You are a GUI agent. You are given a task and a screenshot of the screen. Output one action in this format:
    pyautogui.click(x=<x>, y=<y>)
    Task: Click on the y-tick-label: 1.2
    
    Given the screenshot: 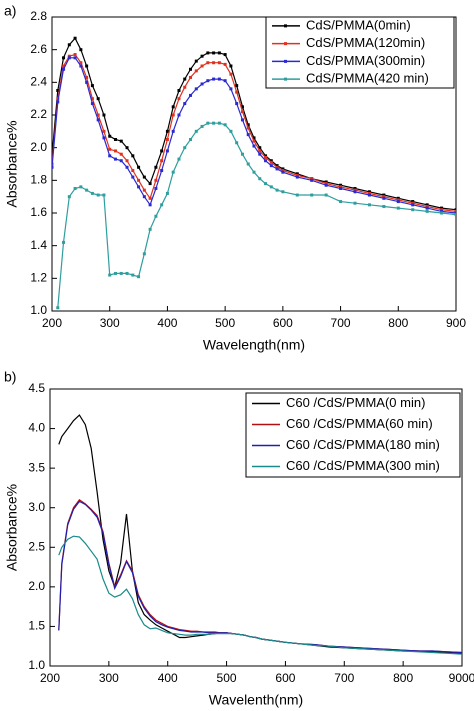 What is the action you would take?
    pyautogui.click(x=38, y=278)
    